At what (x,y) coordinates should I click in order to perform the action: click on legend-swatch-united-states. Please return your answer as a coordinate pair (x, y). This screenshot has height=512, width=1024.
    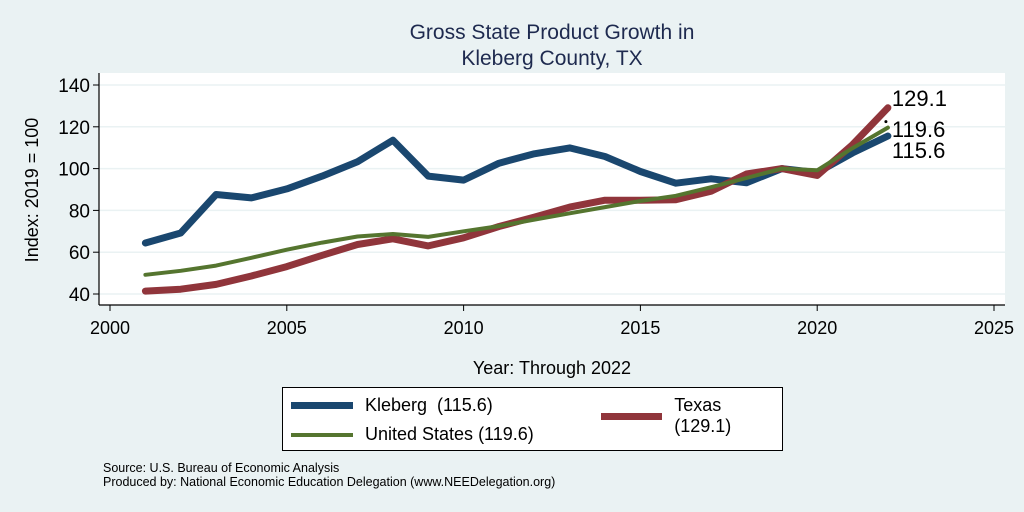
    Looking at the image, I should click on (322, 434).